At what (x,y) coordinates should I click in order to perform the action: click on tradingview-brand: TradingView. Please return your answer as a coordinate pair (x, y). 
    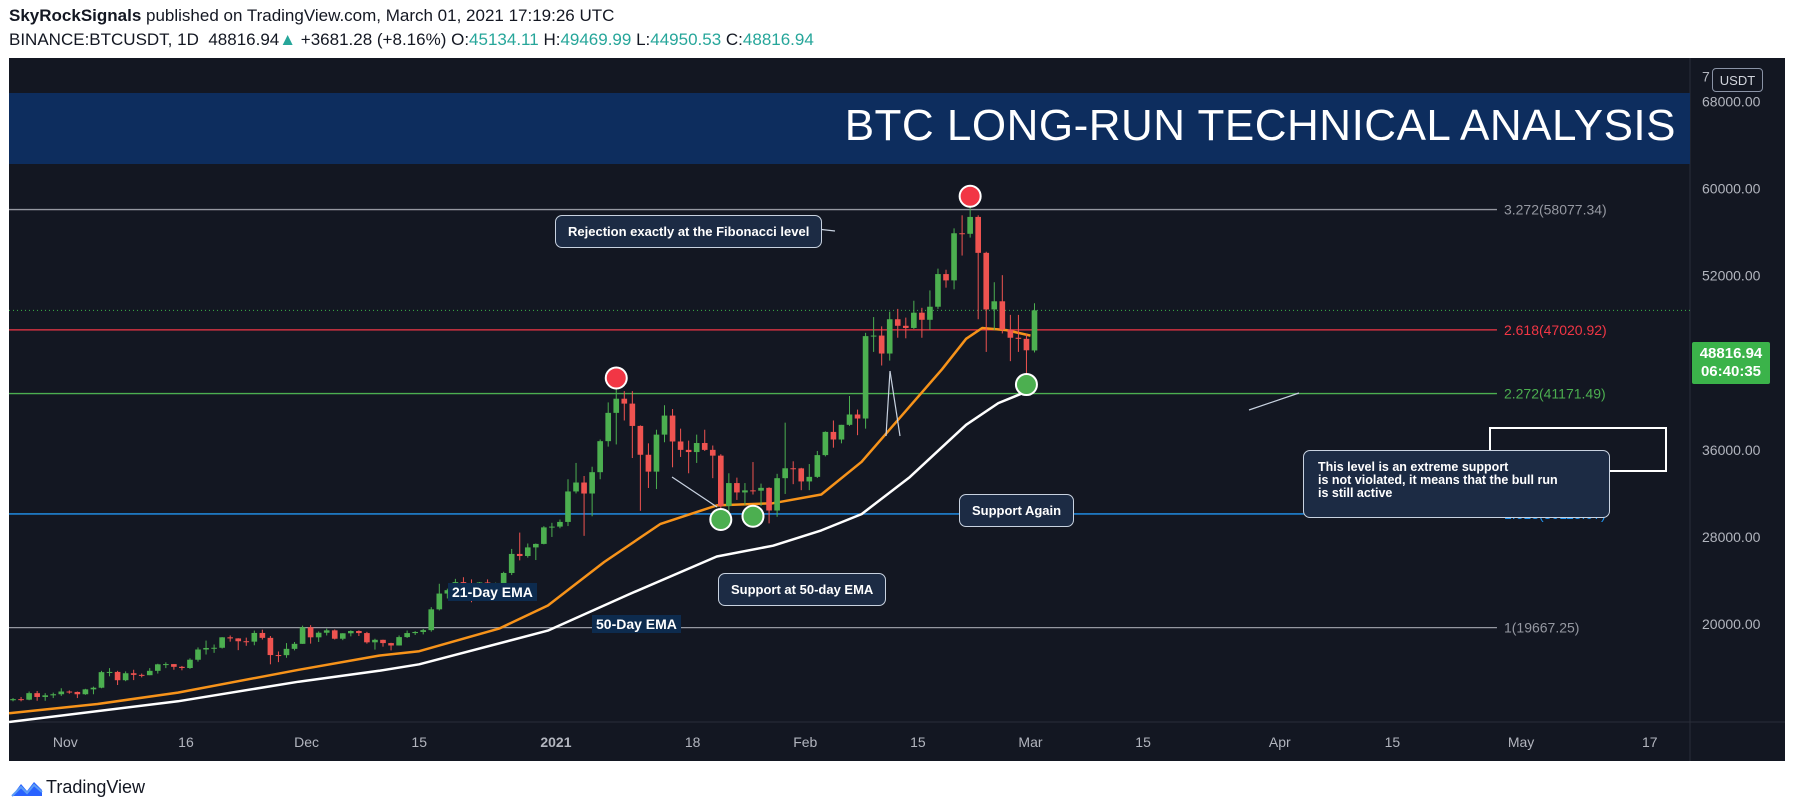
    Looking at the image, I should click on (96, 787).